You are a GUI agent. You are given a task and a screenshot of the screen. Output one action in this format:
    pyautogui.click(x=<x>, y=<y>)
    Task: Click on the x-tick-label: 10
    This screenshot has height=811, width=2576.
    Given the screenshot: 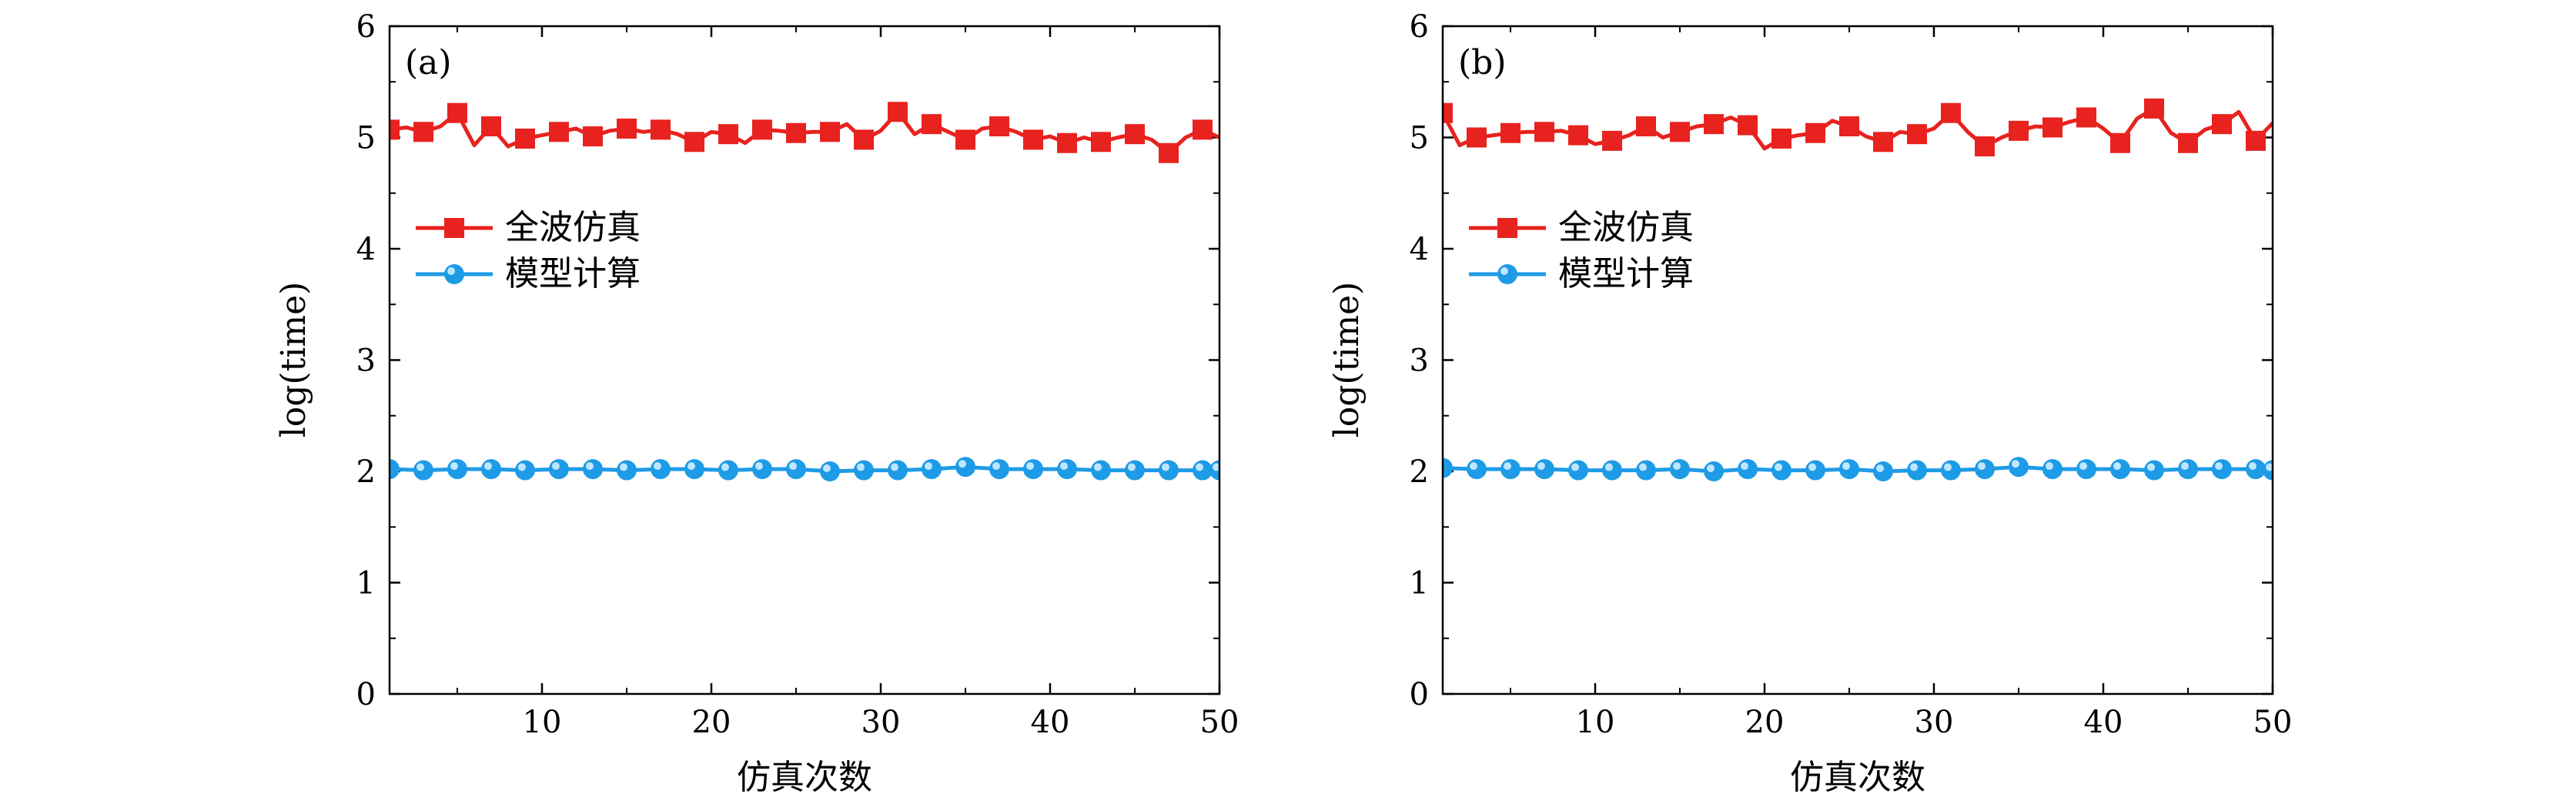 What is the action you would take?
    pyautogui.click(x=543, y=722)
    